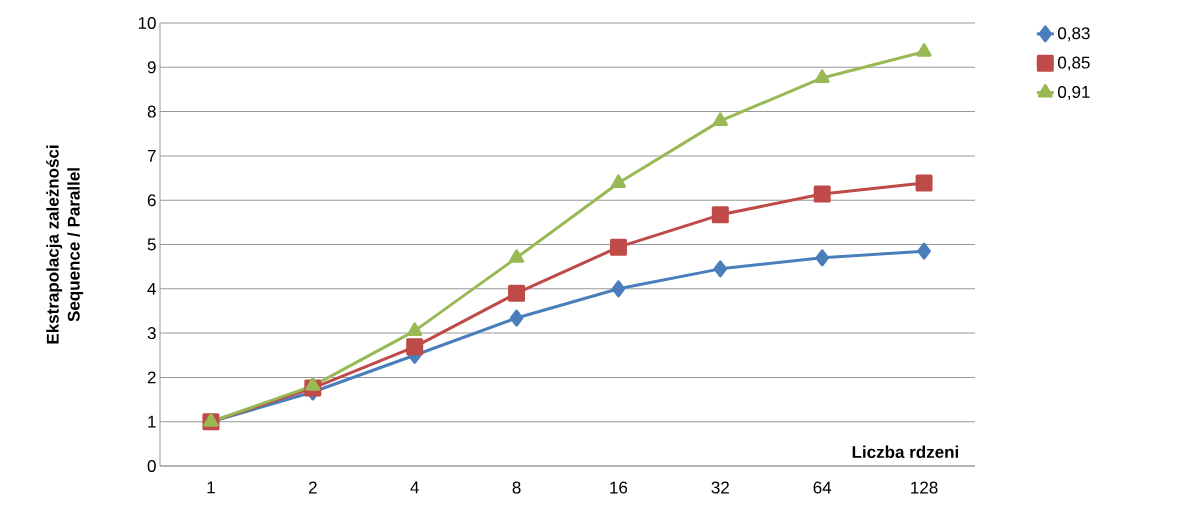 The image size is (1183, 521). What do you see at coordinates (516, 487) in the screenshot?
I see `x-tick-label: 8` at bounding box center [516, 487].